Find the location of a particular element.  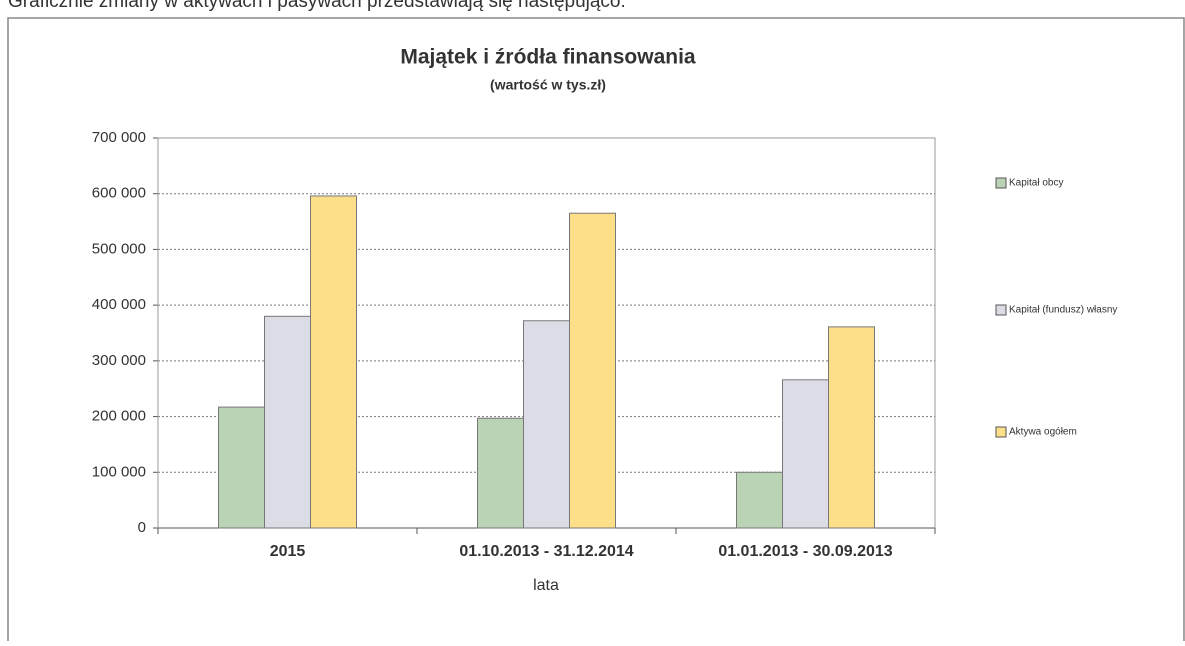

y-tick-label: 700 000 is located at coordinates (119, 137).